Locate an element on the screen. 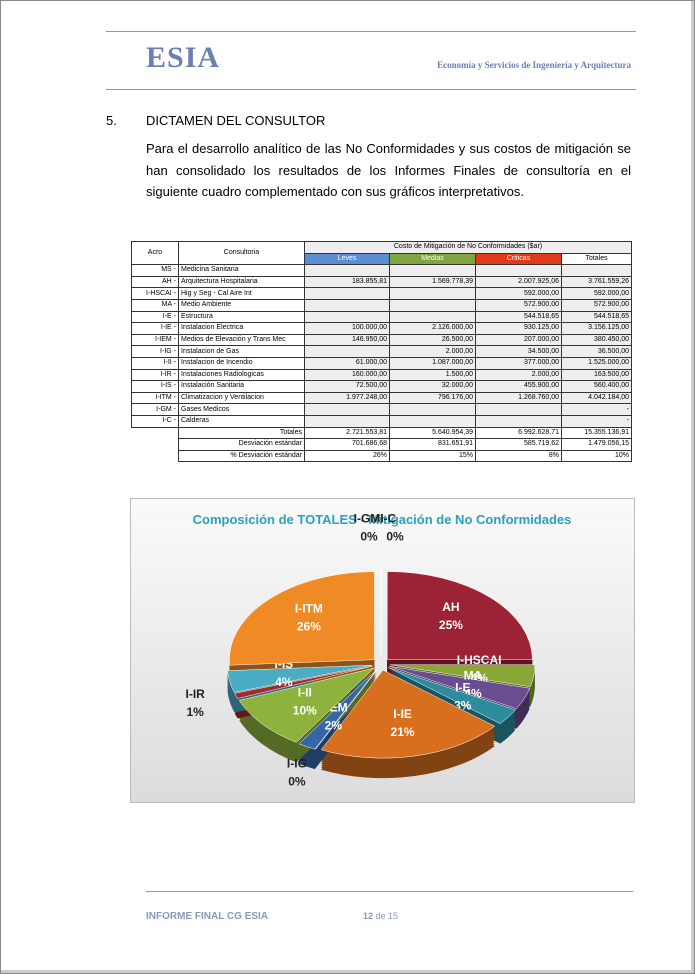  table-cell: Hig y Seg - Cal Aire Int is located at coordinates (241, 293).